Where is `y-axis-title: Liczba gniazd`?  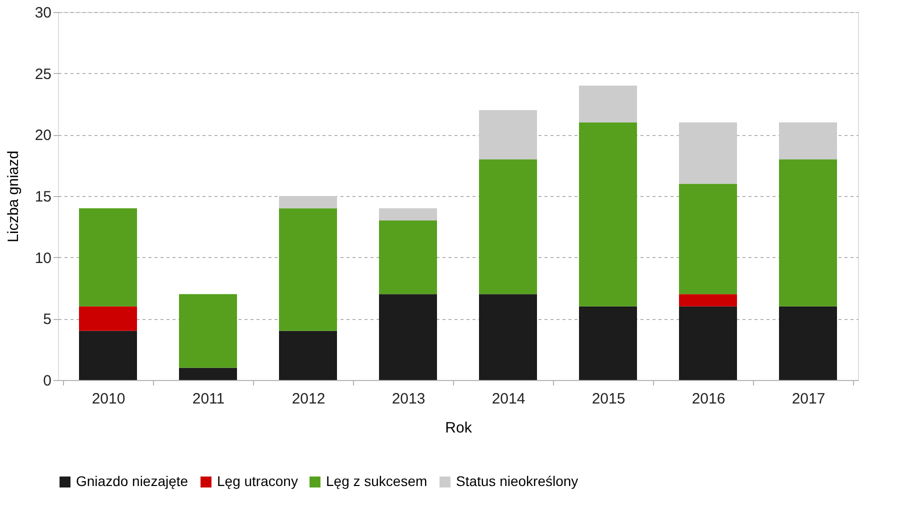 y-axis-title: Liczba gniazd is located at coordinates (13, 196).